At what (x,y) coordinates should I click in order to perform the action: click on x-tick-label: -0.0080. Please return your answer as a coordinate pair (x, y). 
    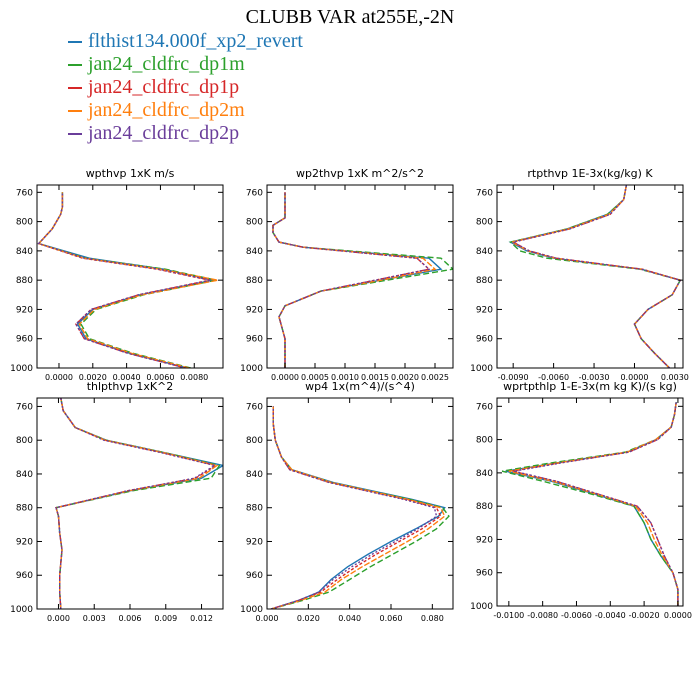
    Looking at the image, I should click on (542, 615).